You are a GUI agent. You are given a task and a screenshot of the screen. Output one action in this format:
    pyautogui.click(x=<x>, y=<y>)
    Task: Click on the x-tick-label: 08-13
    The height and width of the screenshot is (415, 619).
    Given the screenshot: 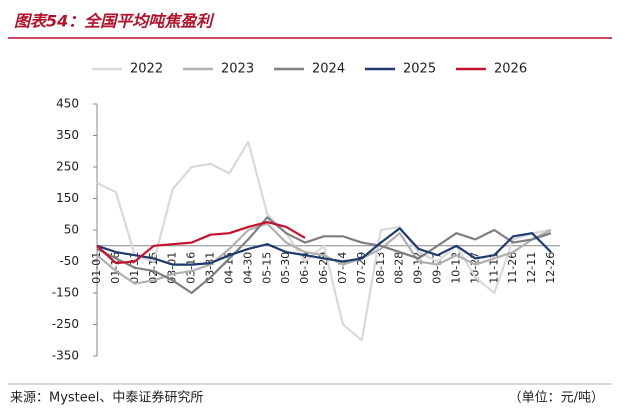 What is the action you would take?
    pyautogui.click(x=380, y=268)
    